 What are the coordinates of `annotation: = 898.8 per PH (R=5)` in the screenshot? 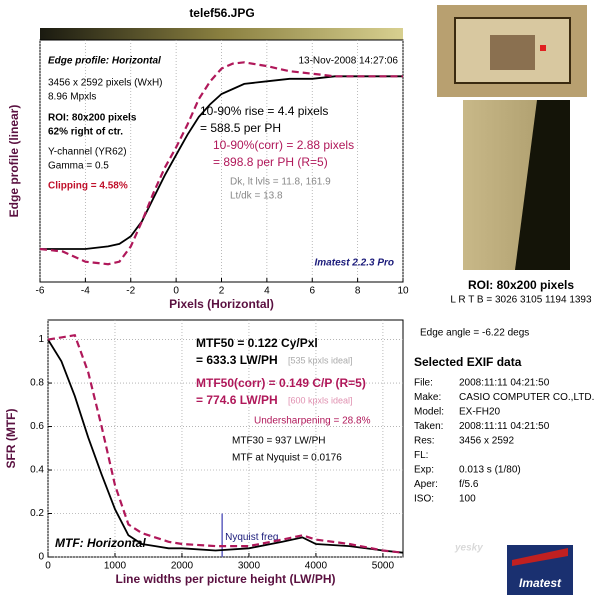 It's located at (270, 162).